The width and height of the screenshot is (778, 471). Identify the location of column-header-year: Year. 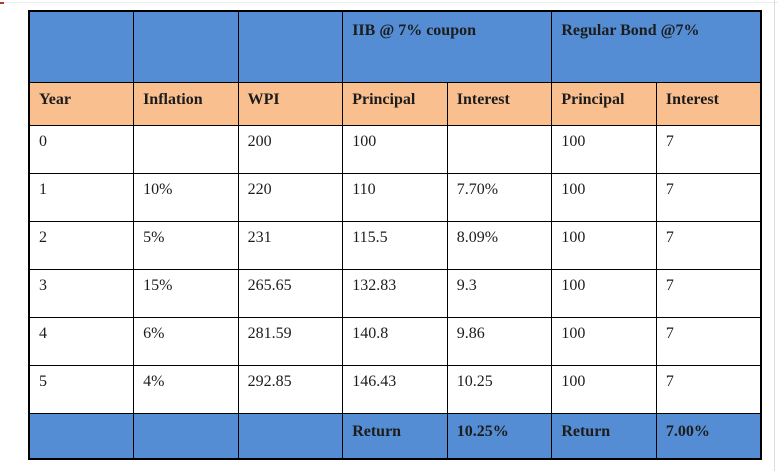
(81, 104).